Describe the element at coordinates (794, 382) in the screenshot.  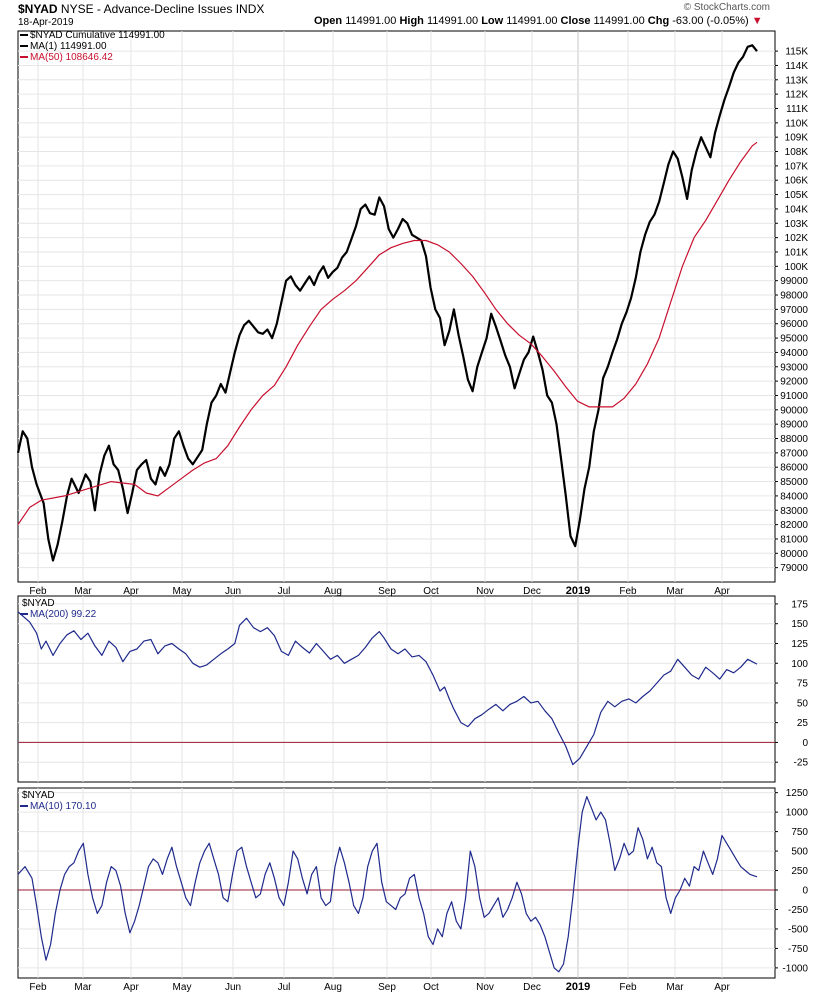
I see `y-tick-label: 92000` at that location.